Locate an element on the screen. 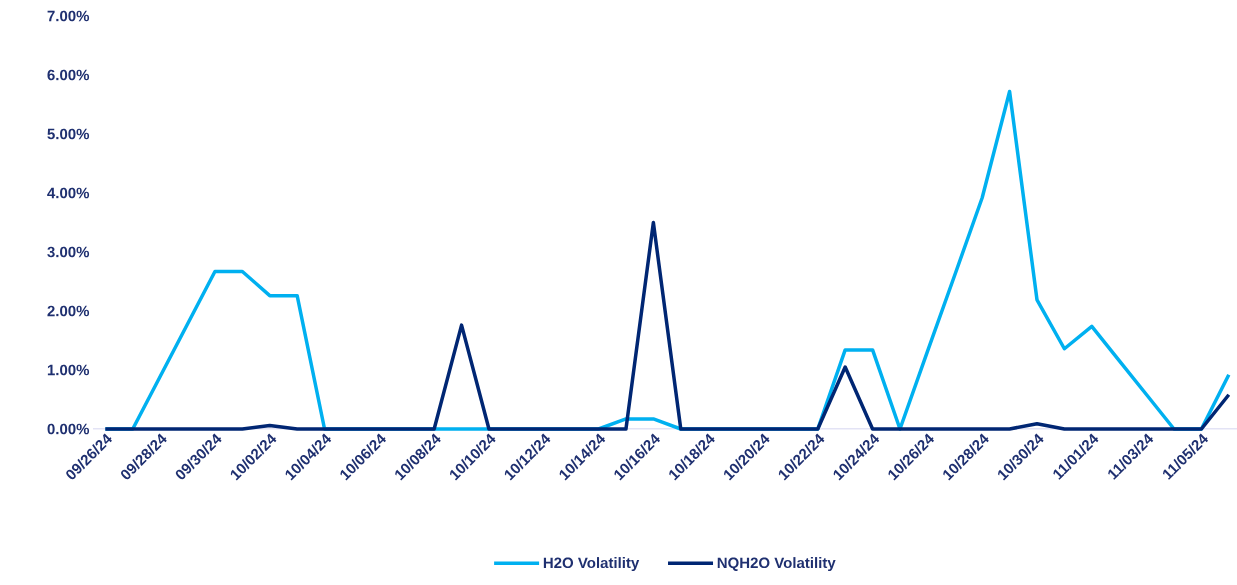  y-tick-label: 4.00% is located at coordinates (68, 193).